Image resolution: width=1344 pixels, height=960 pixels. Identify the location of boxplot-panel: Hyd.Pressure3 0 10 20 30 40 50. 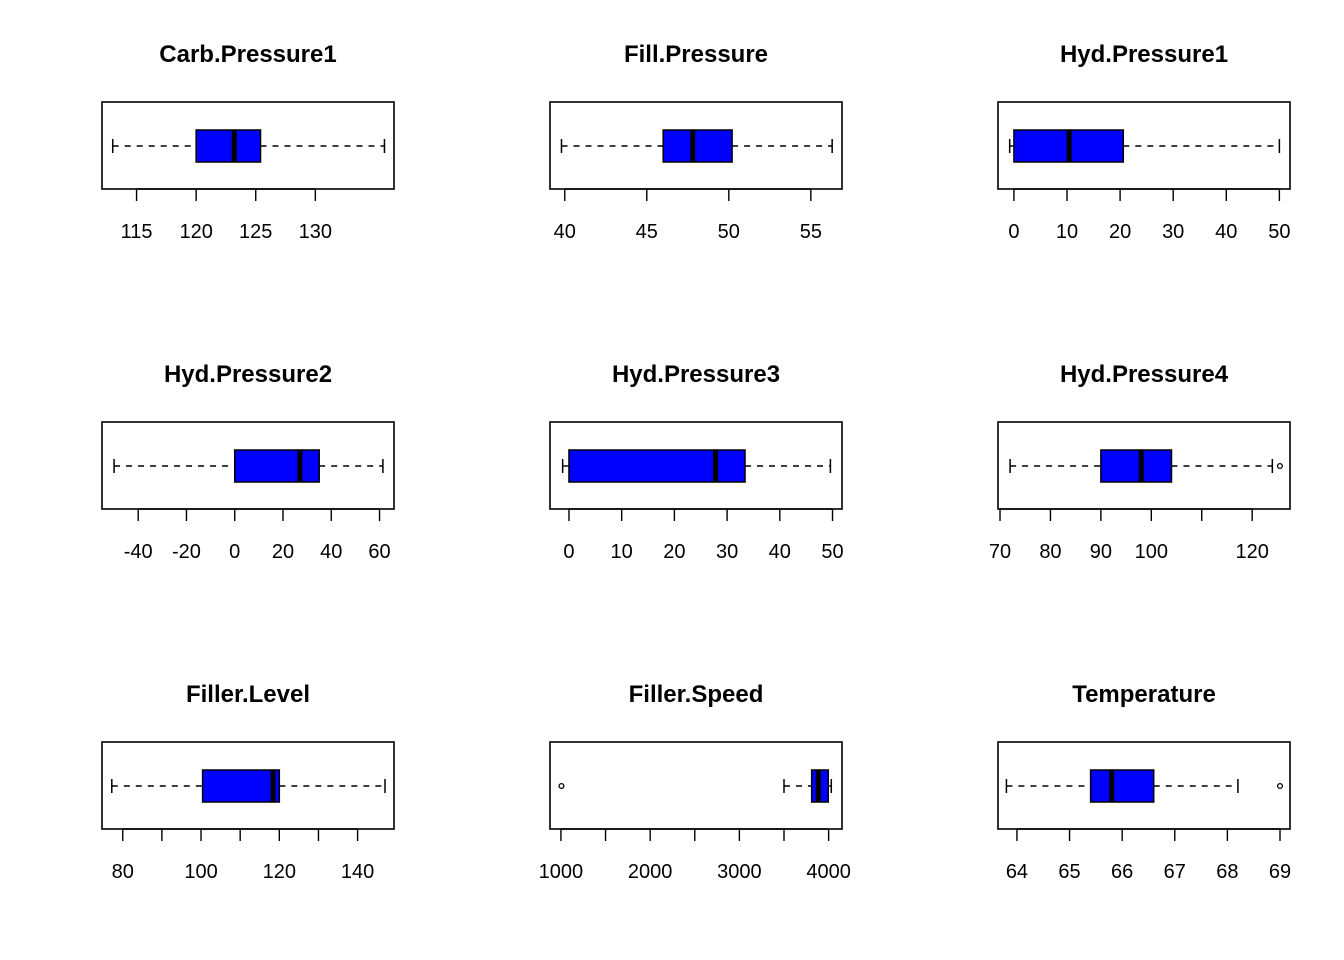
(696, 462).